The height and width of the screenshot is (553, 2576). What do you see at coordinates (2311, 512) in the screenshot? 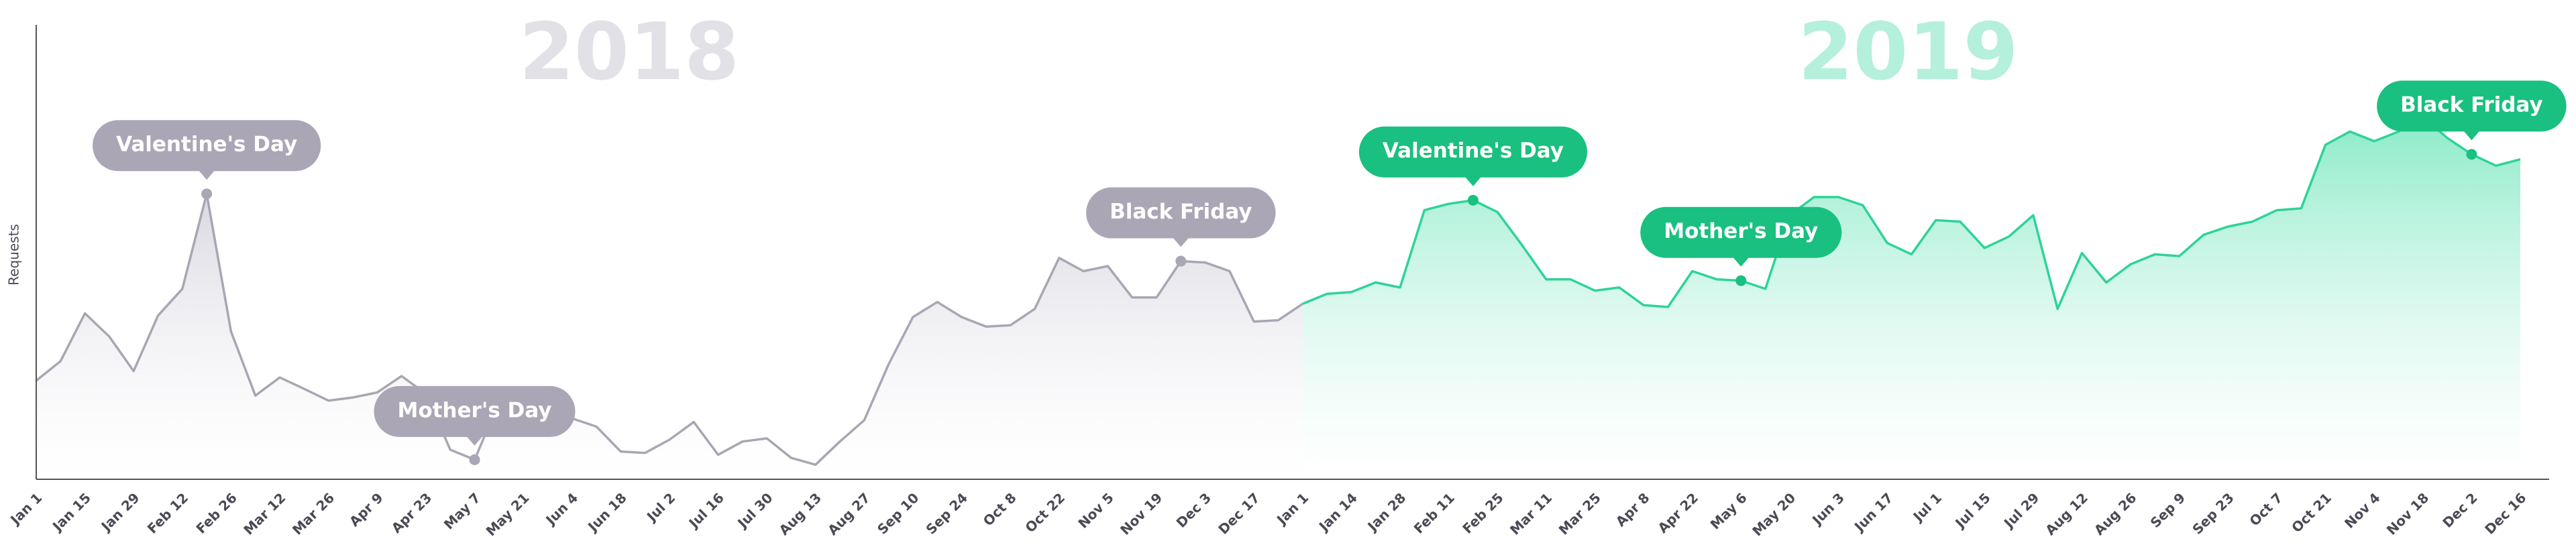
I see `x-tick-label: Oct 21` at bounding box center [2311, 512].